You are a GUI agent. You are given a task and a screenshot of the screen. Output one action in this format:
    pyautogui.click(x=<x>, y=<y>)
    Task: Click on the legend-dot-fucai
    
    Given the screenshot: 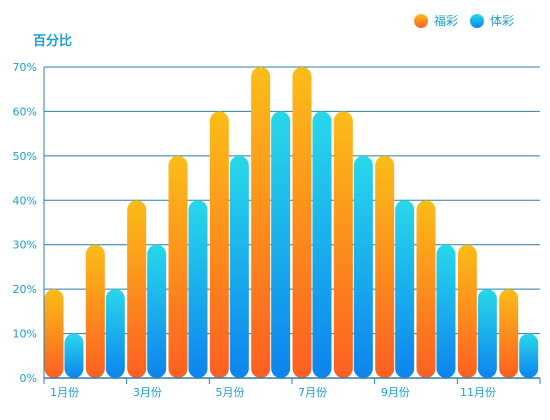 What is the action you would take?
    pyautogui.click(x=421, y=20)
    